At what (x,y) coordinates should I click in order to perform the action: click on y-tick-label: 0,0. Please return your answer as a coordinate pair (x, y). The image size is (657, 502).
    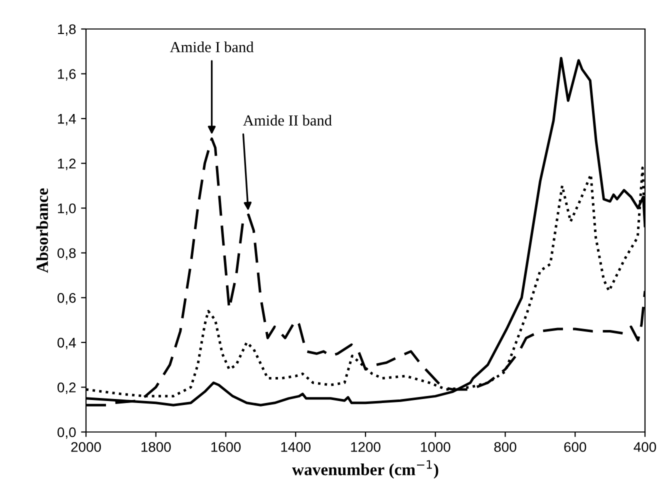
    Looking at the image, I should click on (67, 433).